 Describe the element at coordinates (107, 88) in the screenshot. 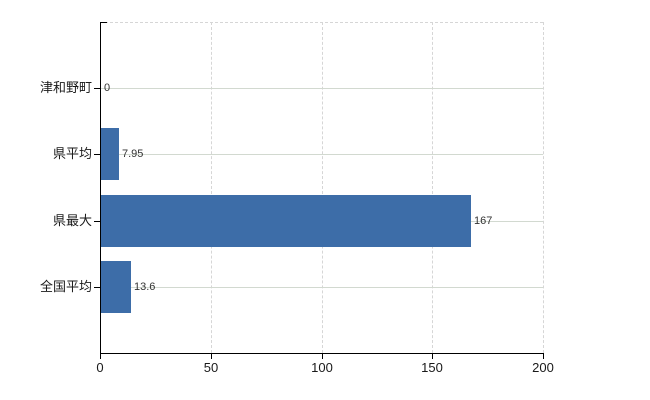

I see `value-label: 0` at that location.